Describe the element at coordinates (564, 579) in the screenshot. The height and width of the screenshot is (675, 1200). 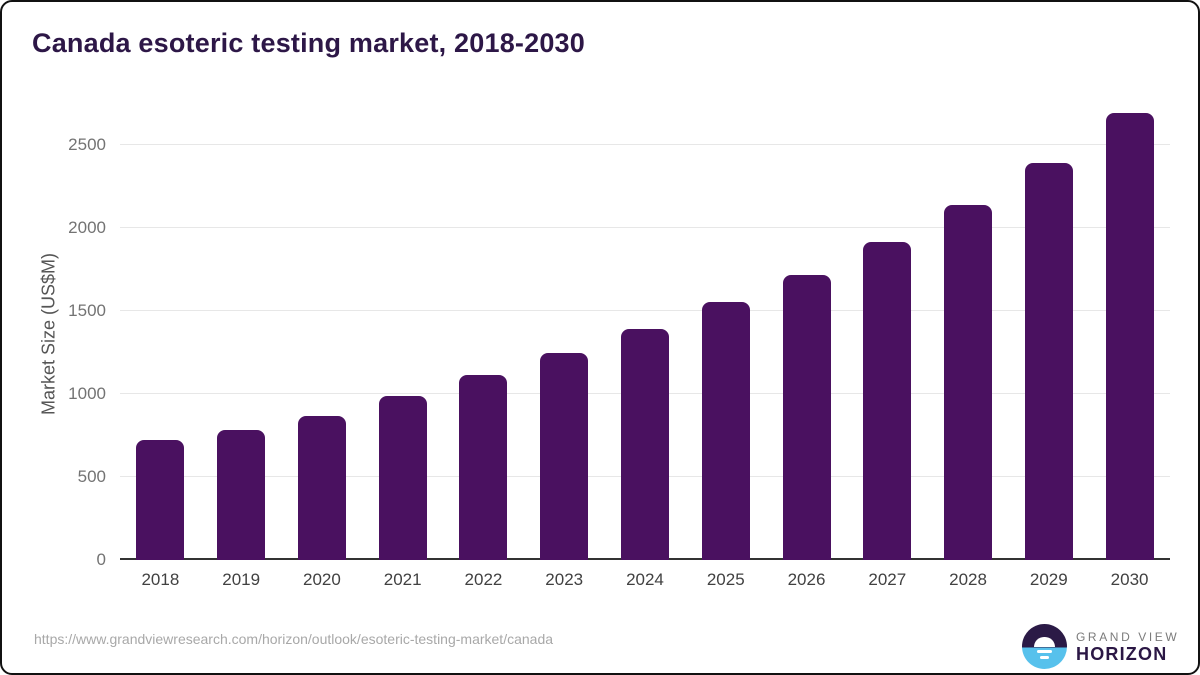
I see `x-tick-label-2023: 2023` at that location.